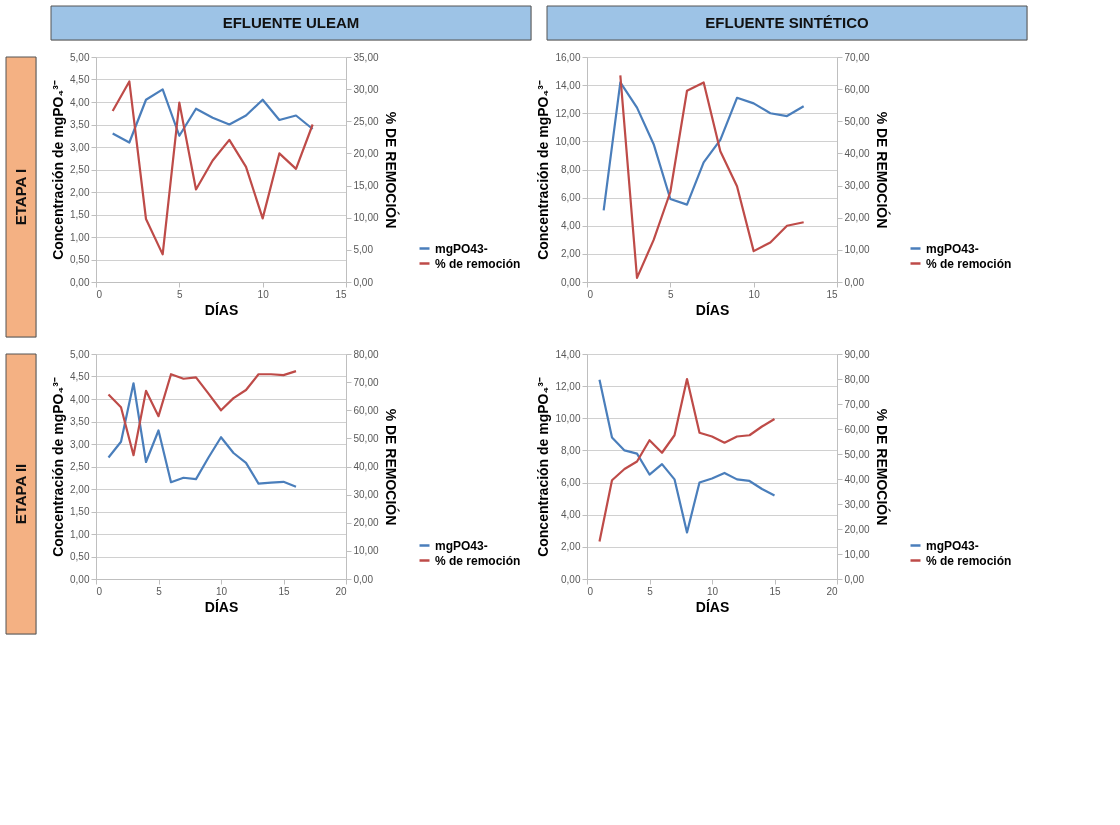  Describe the element at coordinates (80, 354) in the screenshot. I see `y-tick-label: 5,00` at that location.